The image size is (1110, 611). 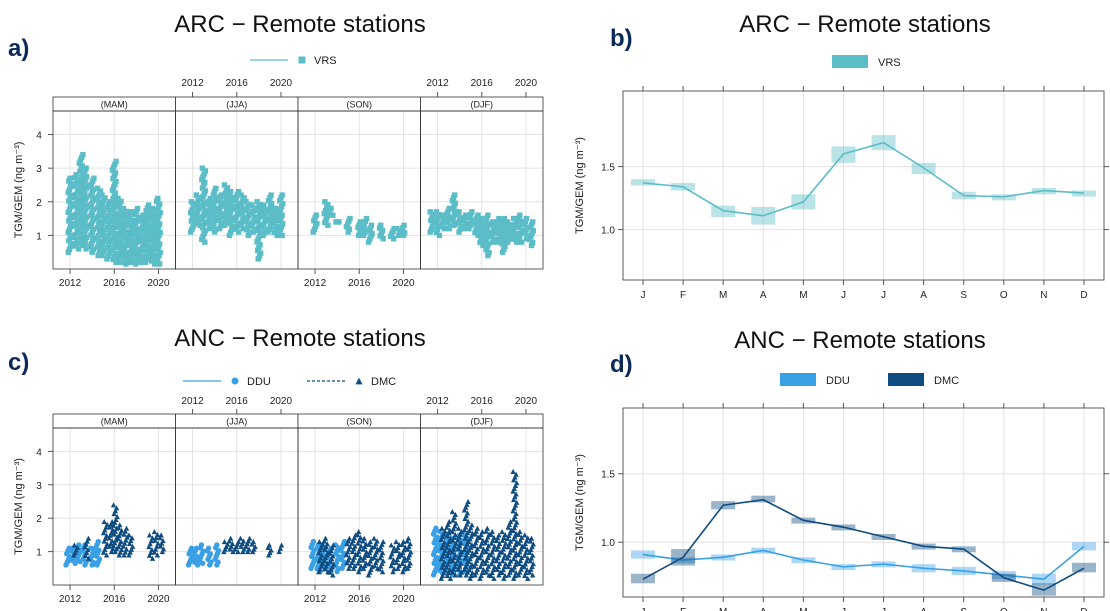 What do you see at coordinates (281, 83) in the screenshot?
I see `panel-a-x-tick-label: 2020` at bounding box center [281, 83].